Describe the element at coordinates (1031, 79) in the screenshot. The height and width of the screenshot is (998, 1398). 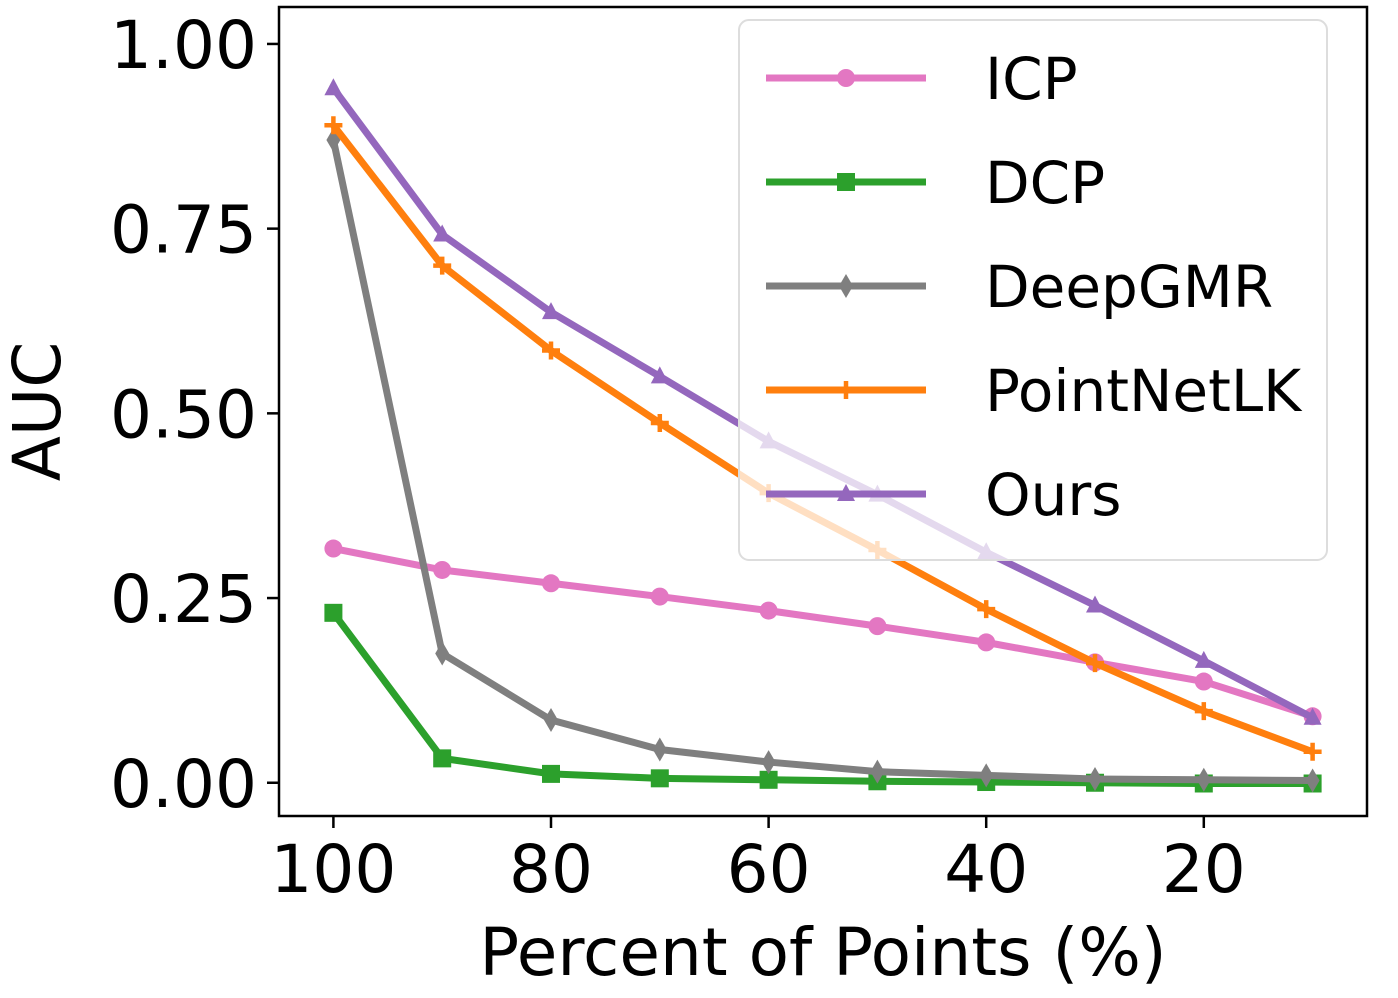
I see `legend-label: ICP` at that location.